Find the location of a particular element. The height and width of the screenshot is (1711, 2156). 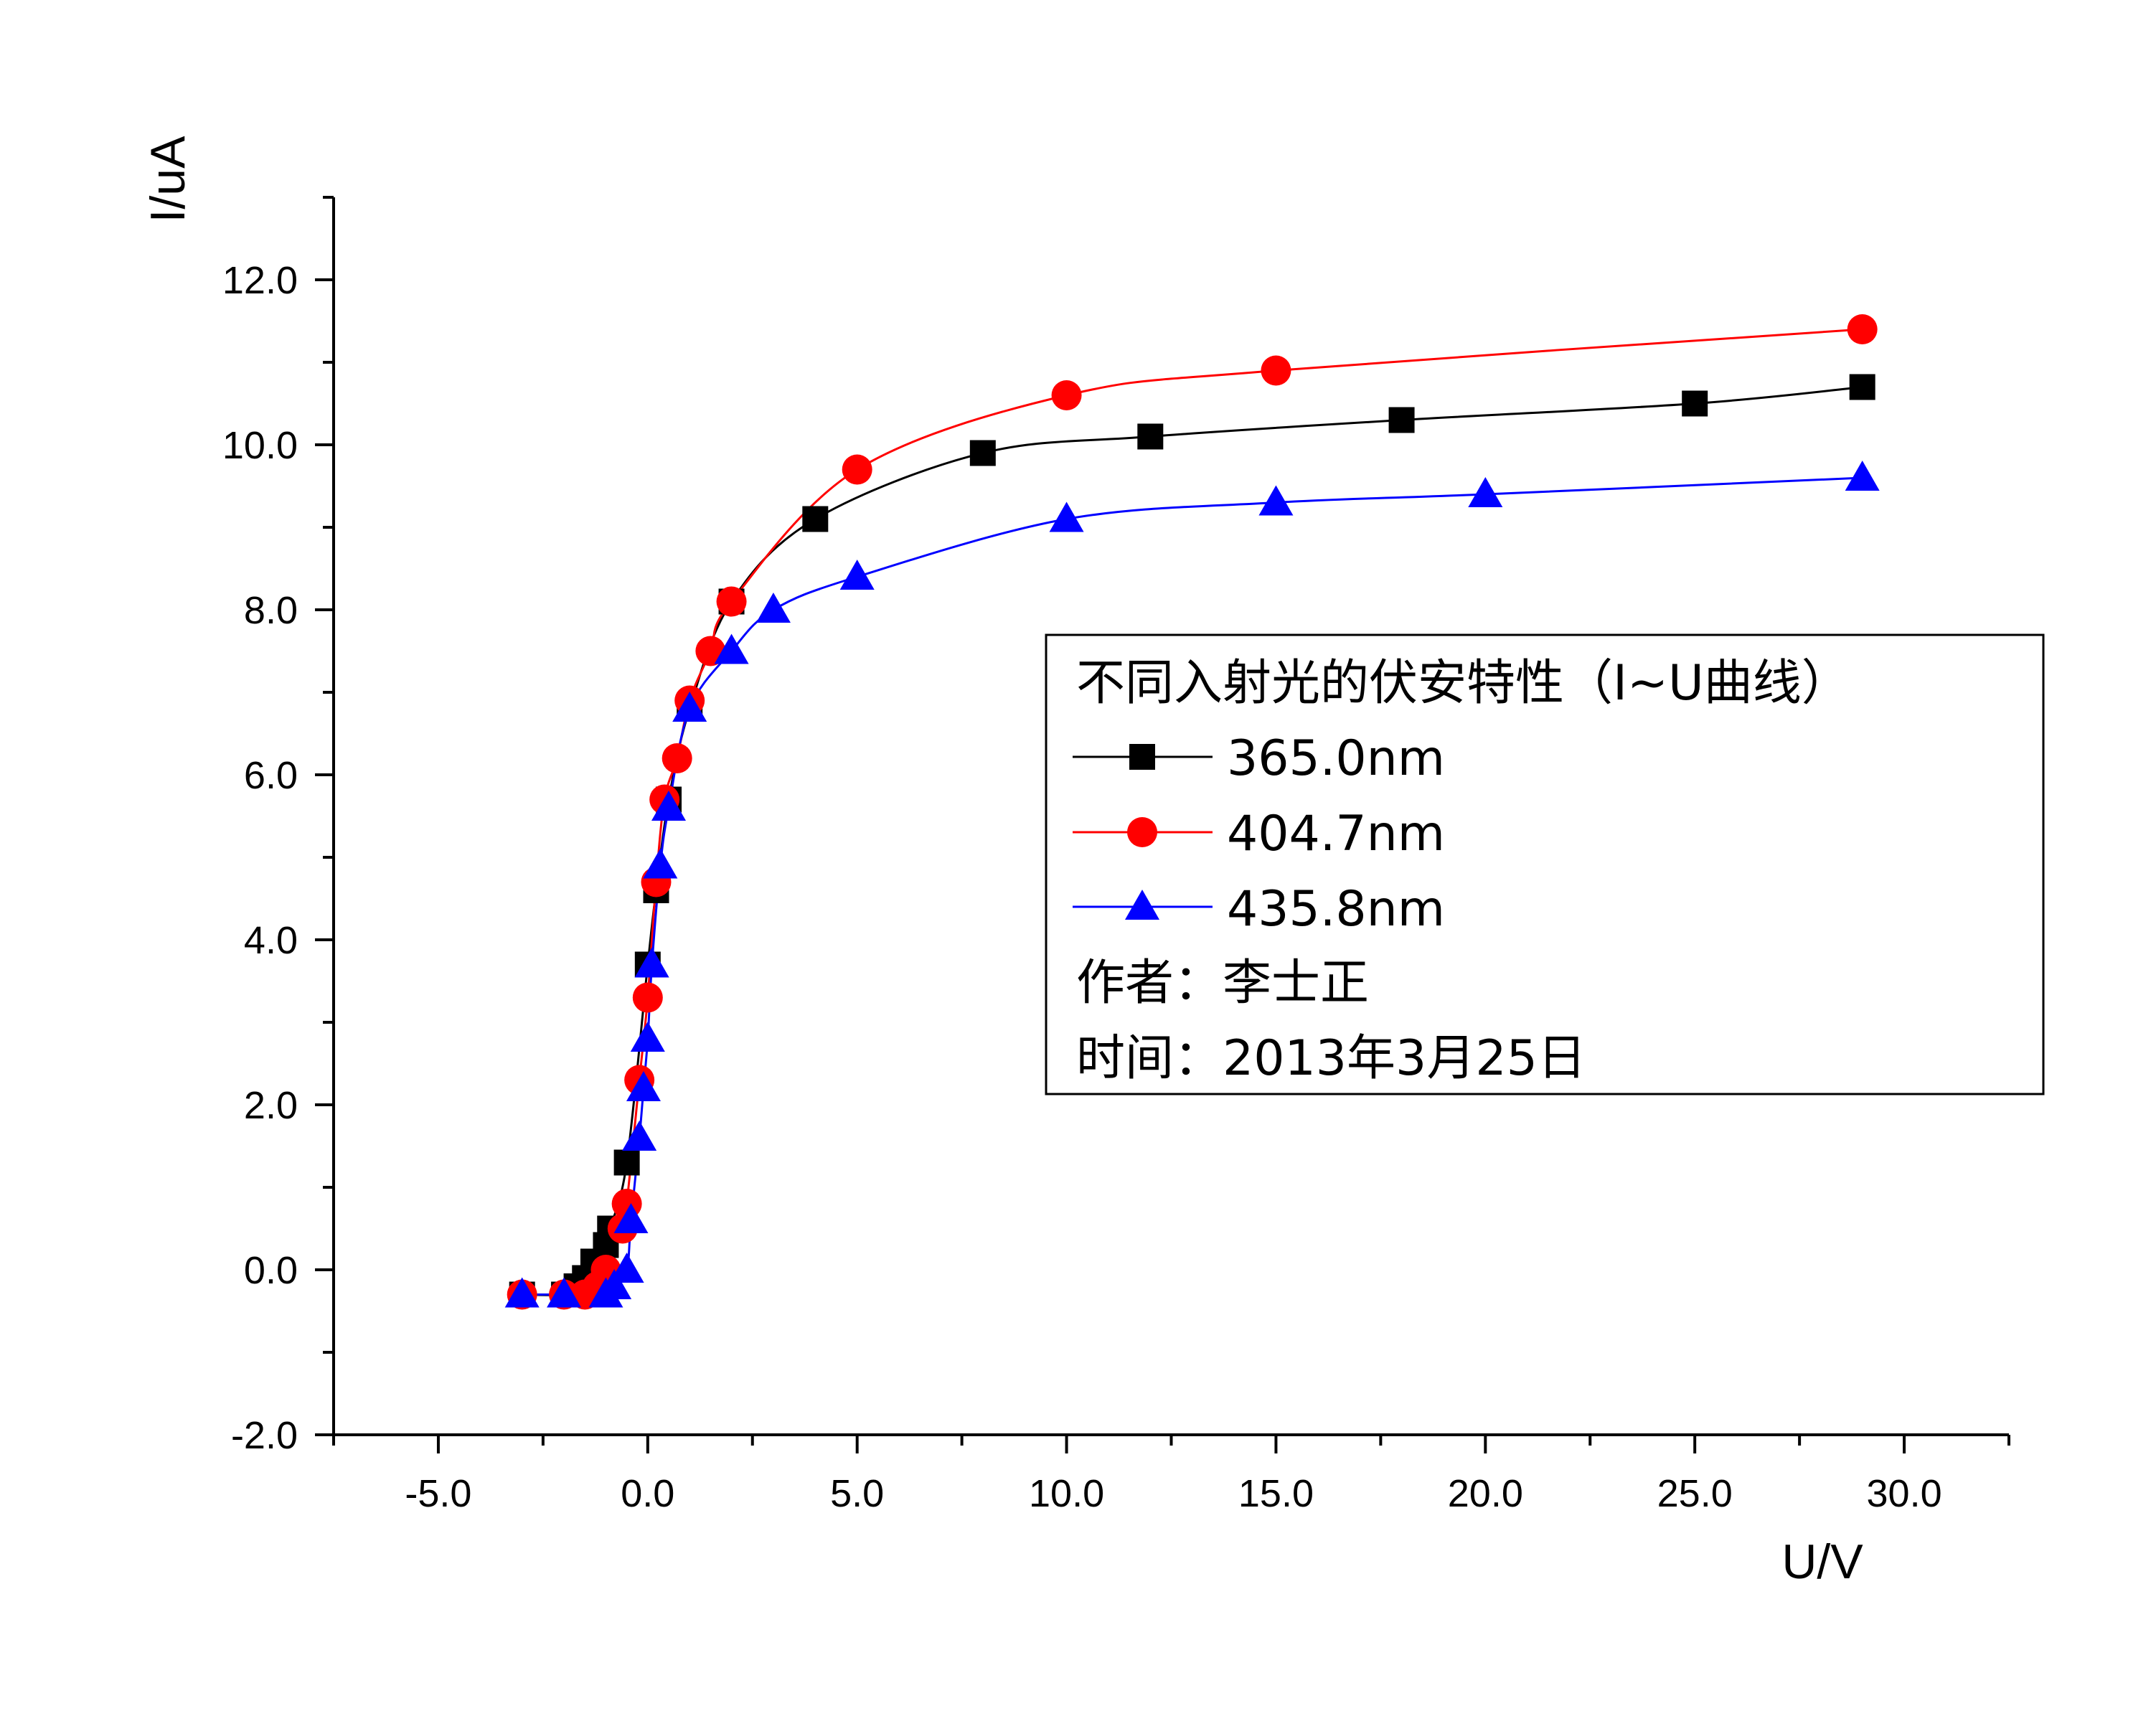

x-tick-label: 10.0 is located at coordinates (1067, 1493).